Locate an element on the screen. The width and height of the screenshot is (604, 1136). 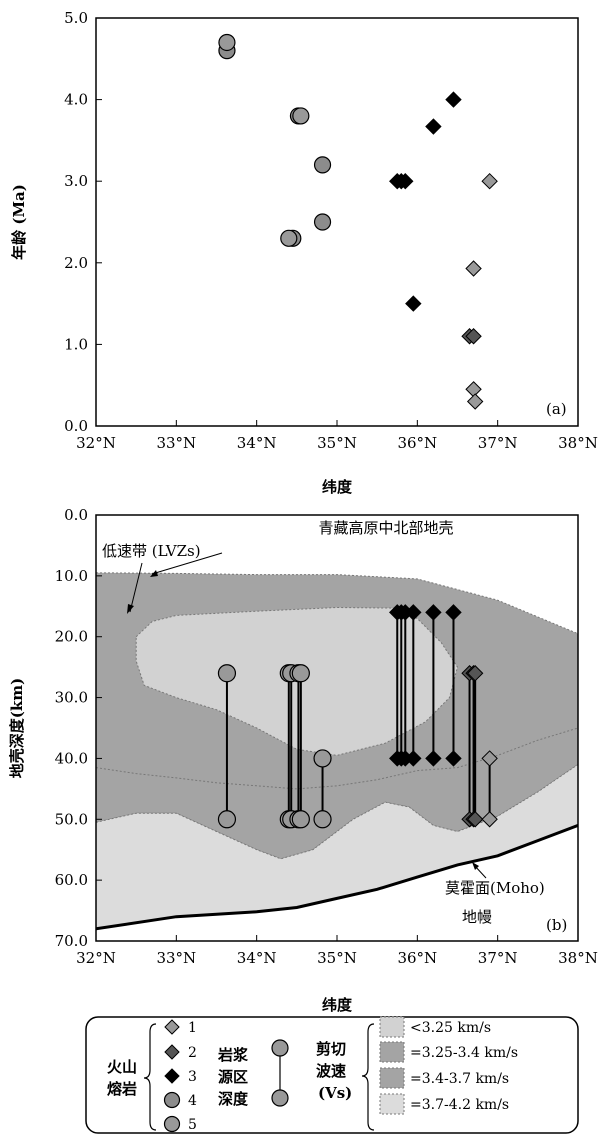
moho-line is located at coordinates (337, 877).